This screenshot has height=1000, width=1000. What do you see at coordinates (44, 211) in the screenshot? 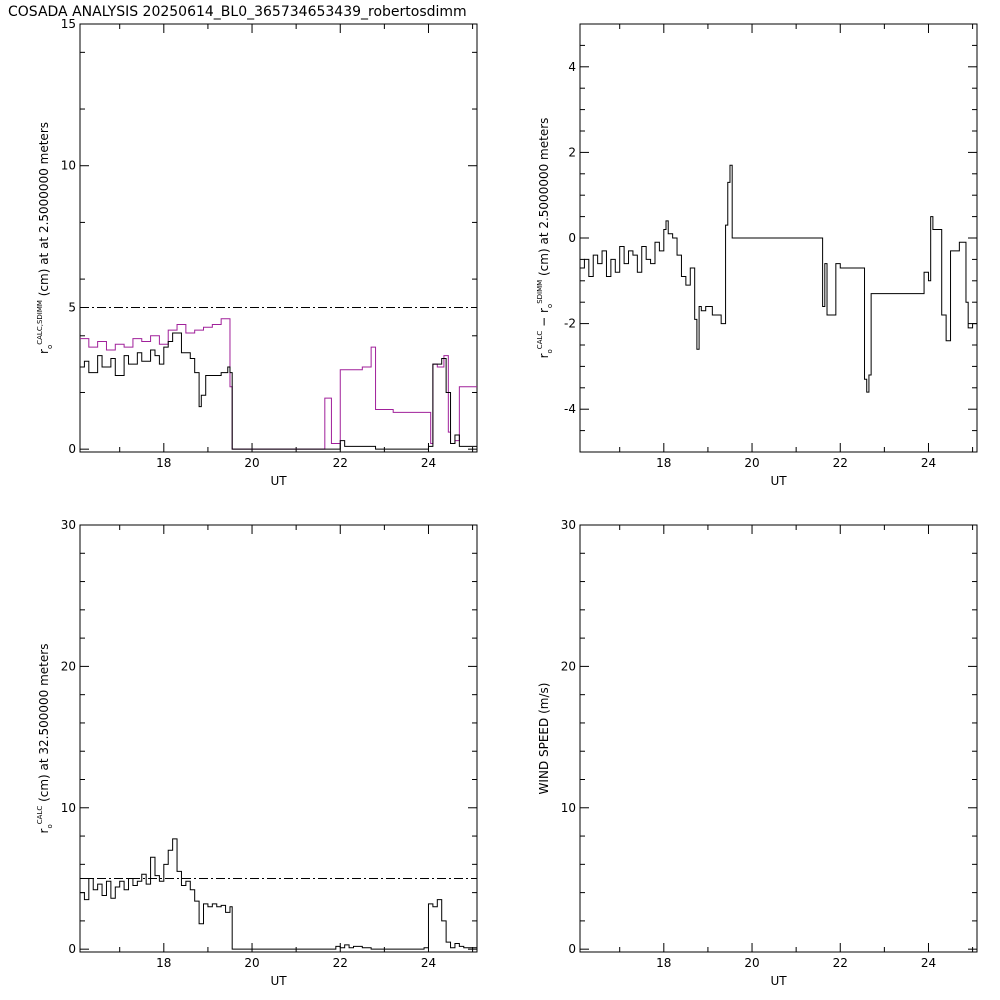
I see `y-label-rest: (cm) at at 2.5000000 meters` at bounding box center [44, 211].